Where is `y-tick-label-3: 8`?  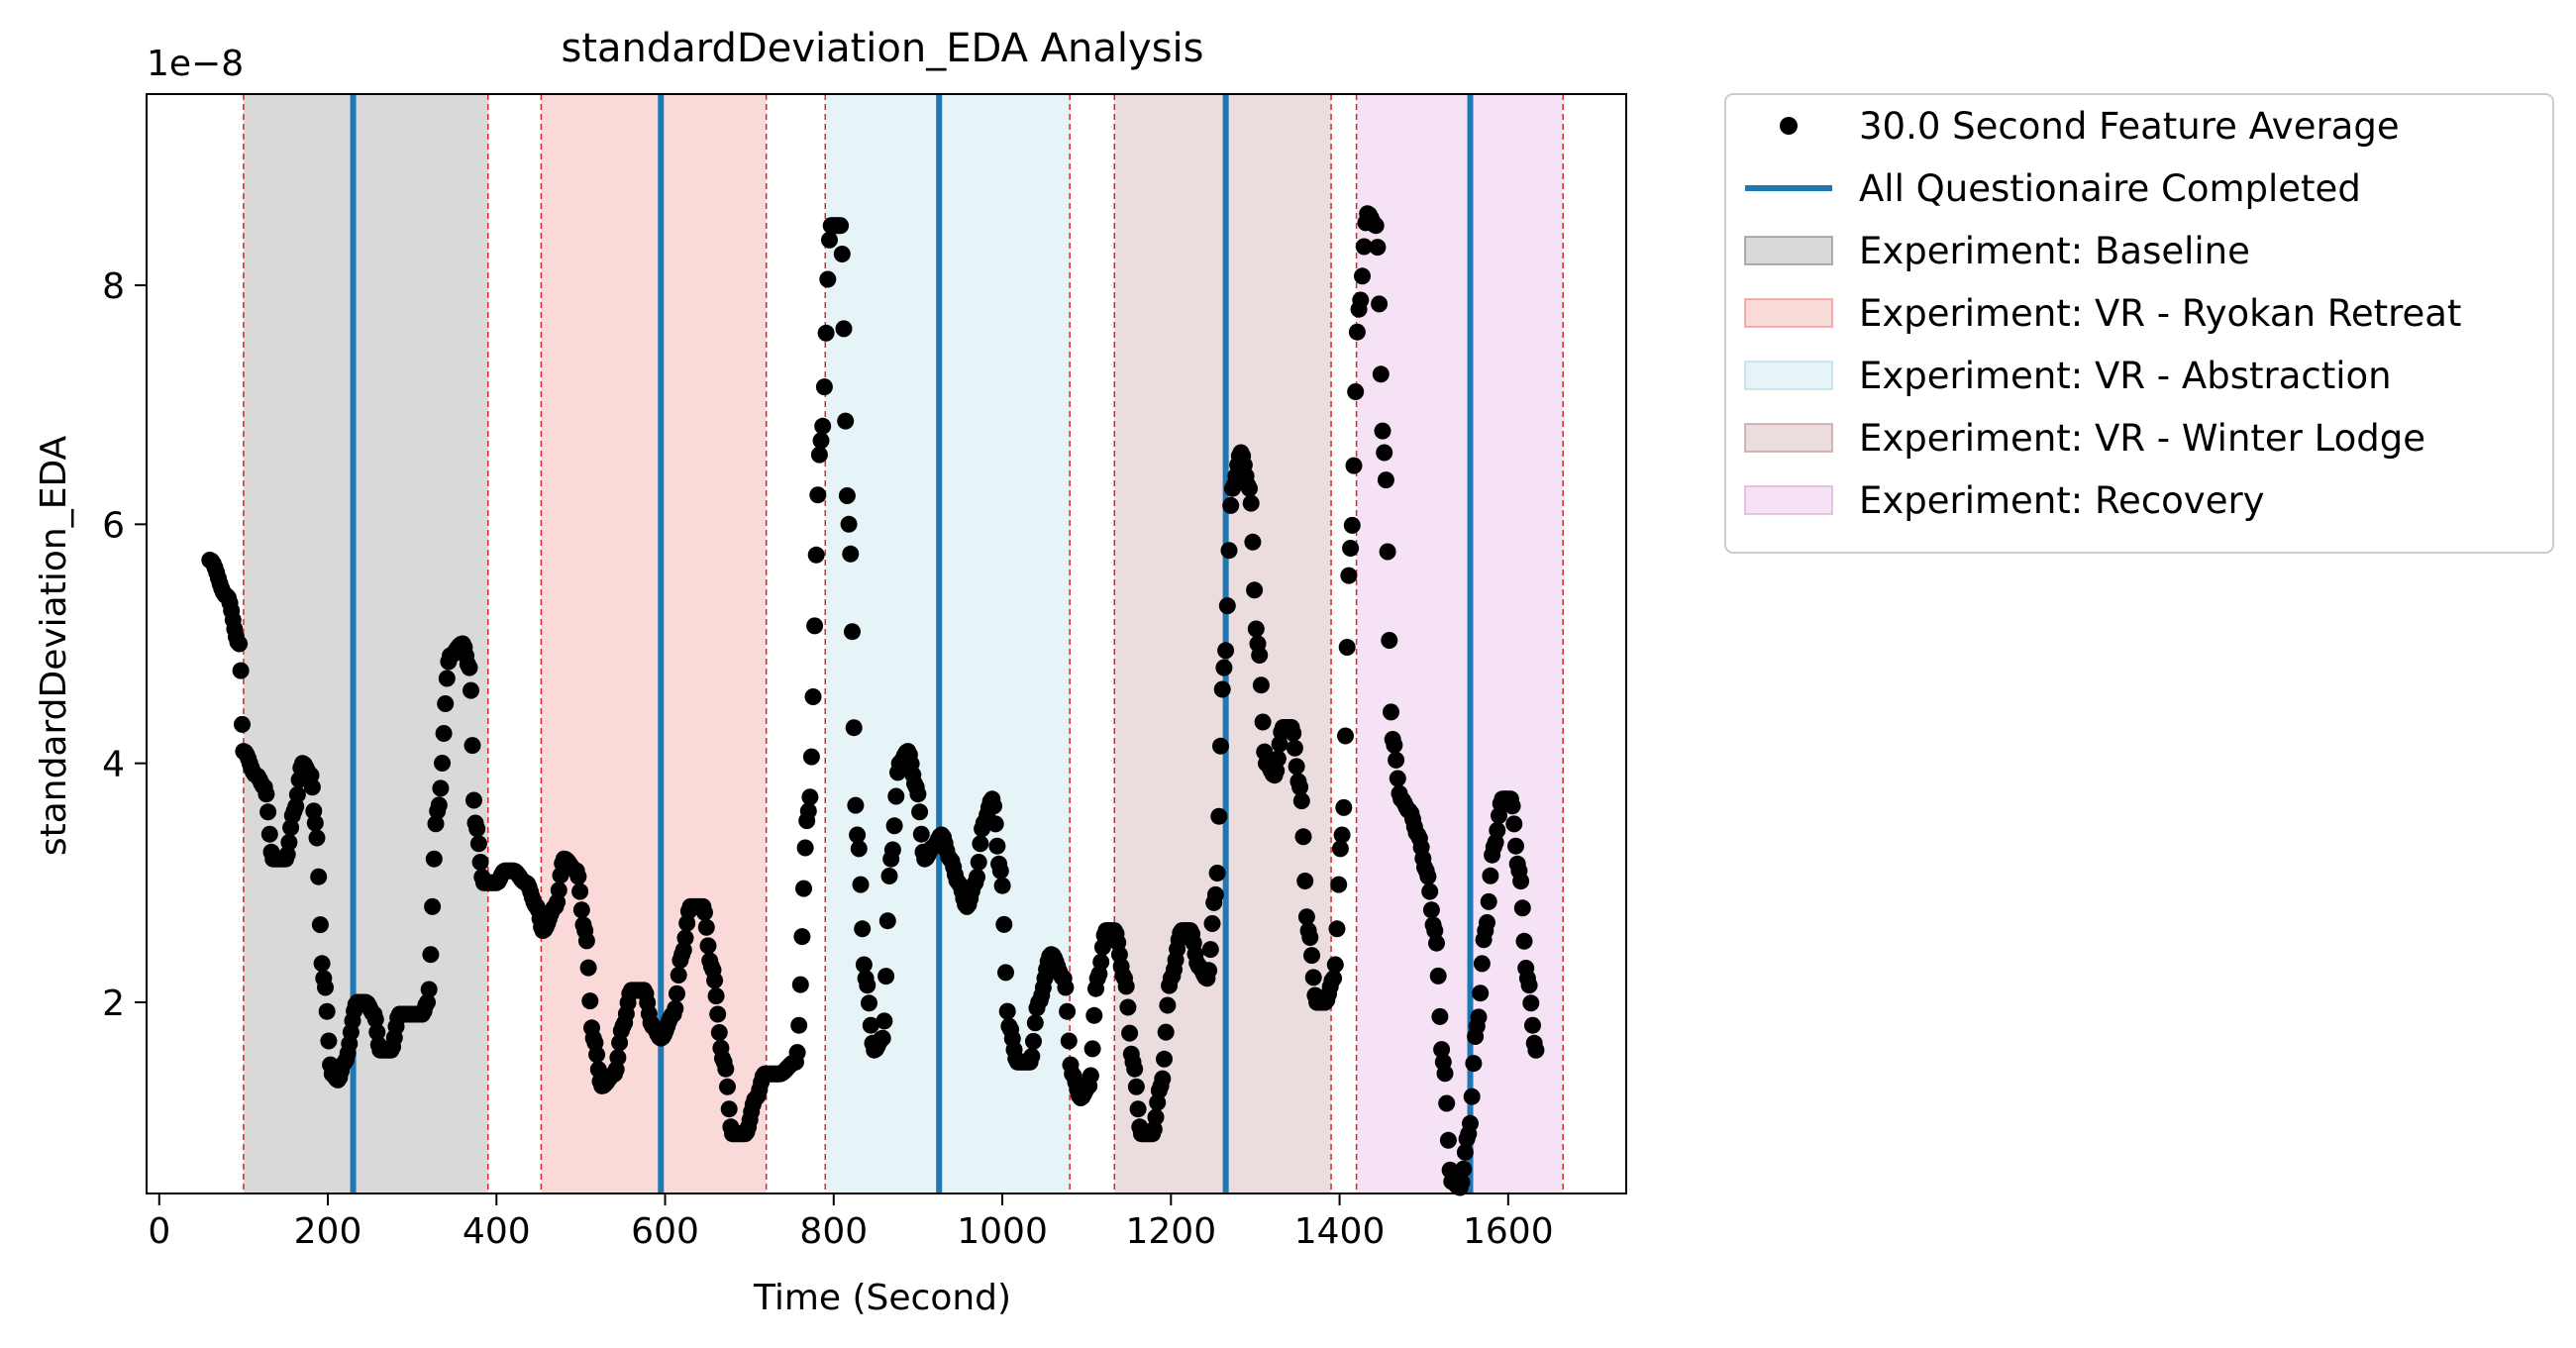 y-tick-label-3: 8 is located at coordinates (113, 286).